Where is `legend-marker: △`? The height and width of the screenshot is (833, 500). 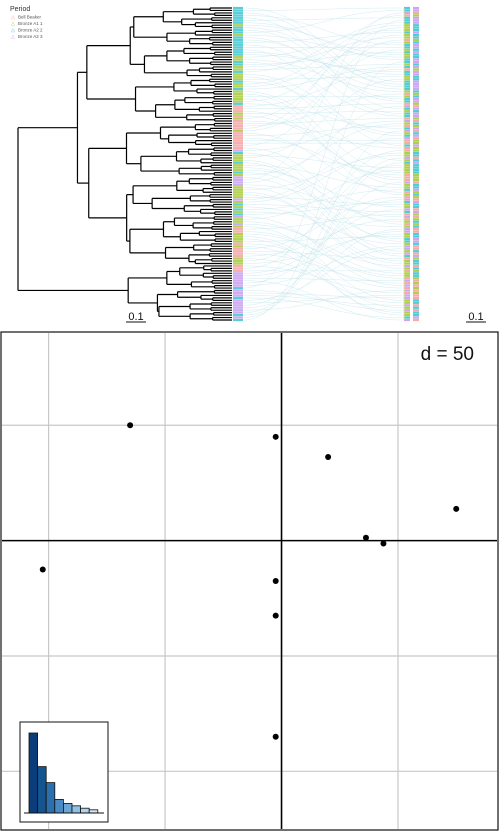 legend-marker: △ is located at coordinates (13, 18).